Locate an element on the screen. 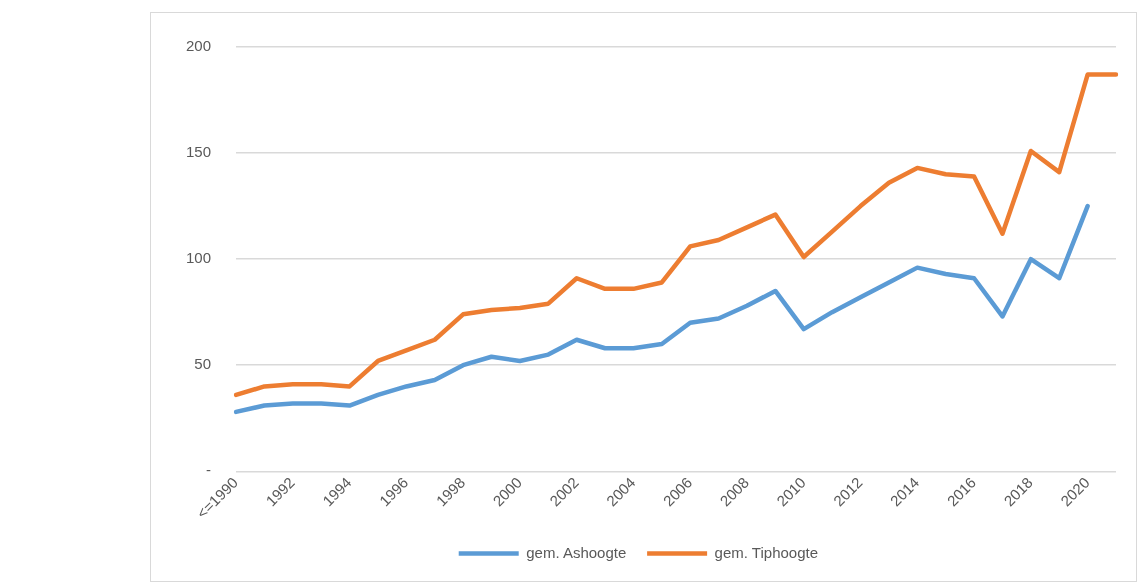  legend-label: gem. Ashoogte is located at coordinates (576, 552).